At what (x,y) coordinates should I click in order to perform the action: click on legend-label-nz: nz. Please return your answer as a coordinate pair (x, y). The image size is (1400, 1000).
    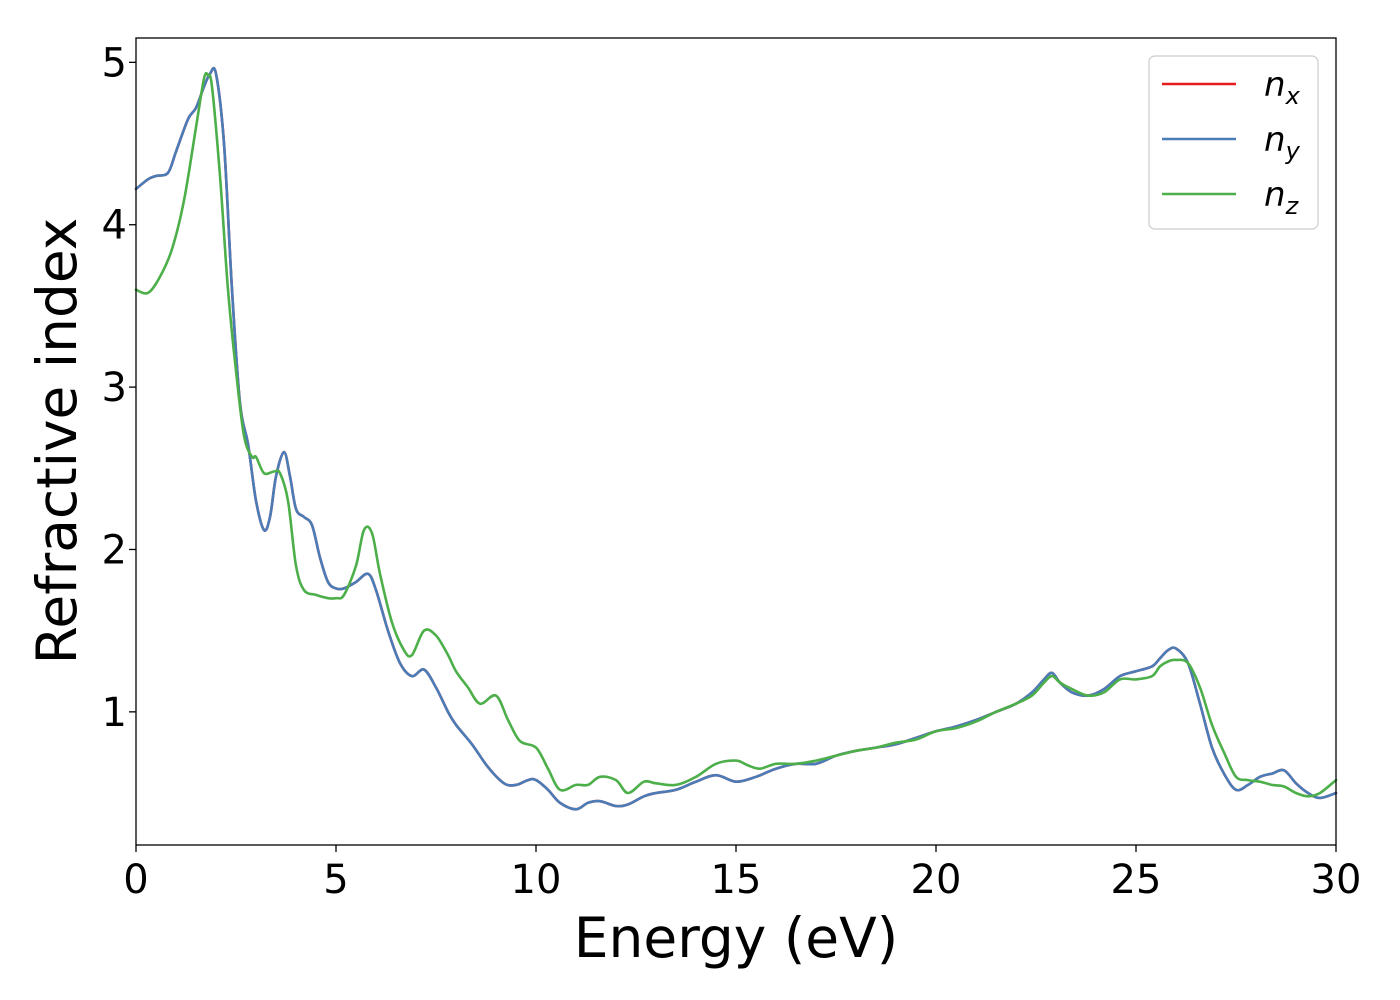
    Looking at the image, I should click on (1282, 197).